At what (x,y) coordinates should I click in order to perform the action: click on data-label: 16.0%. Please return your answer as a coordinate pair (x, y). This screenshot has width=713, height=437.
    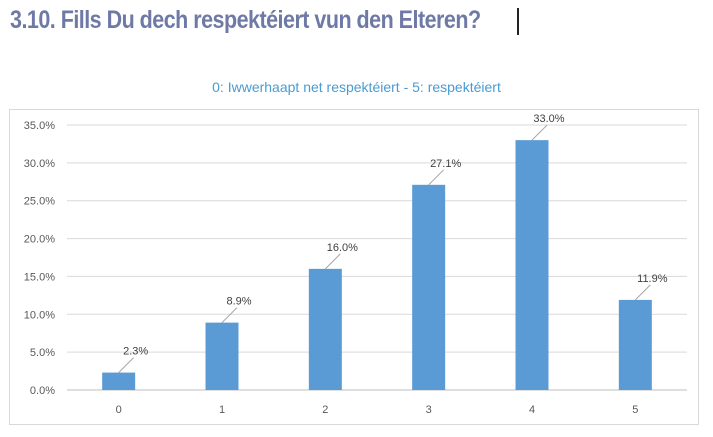
    Looking at the image, I should click on (342, 248).